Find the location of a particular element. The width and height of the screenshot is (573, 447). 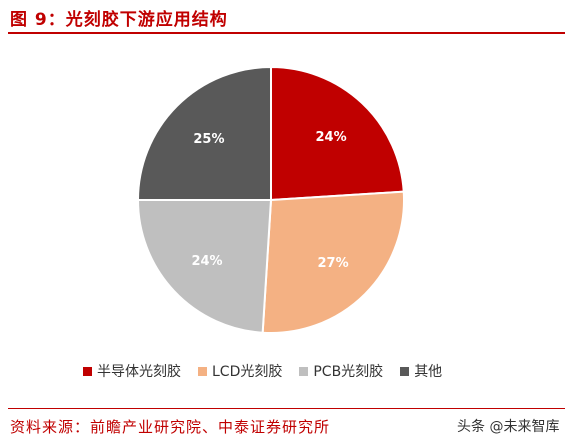

legend-item-lcd: LCD光刻胶 is located at coordinates (240, 371).